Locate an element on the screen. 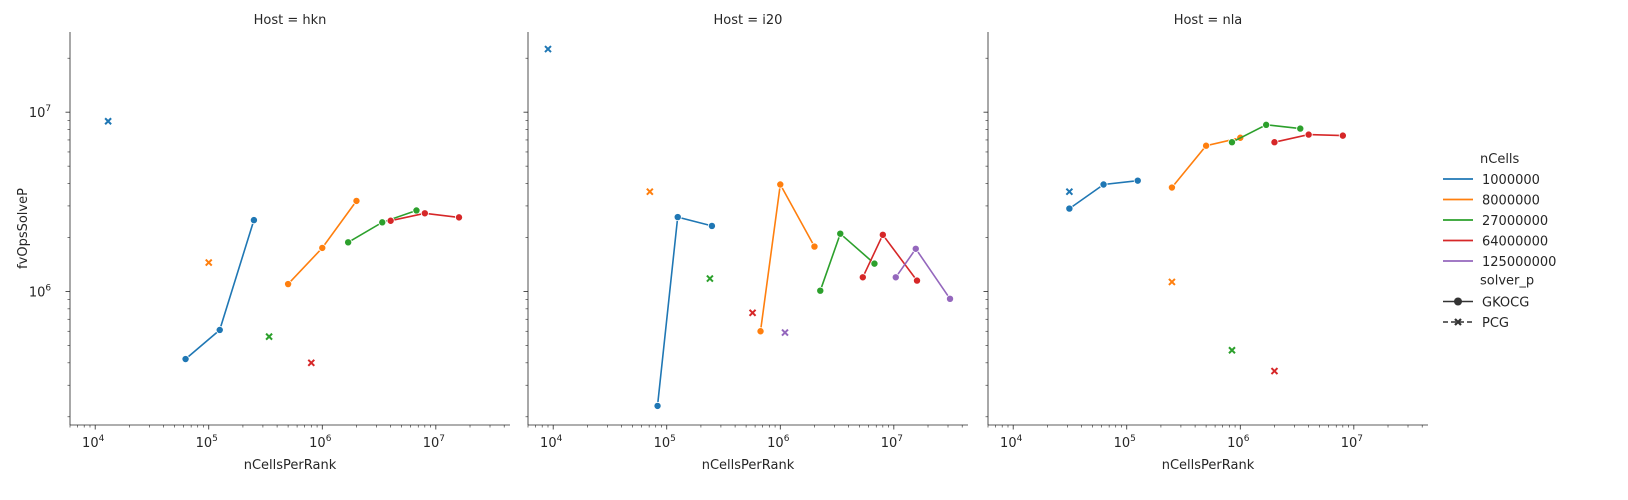  series-125000000-pcg is located at coordinates (785, 332).